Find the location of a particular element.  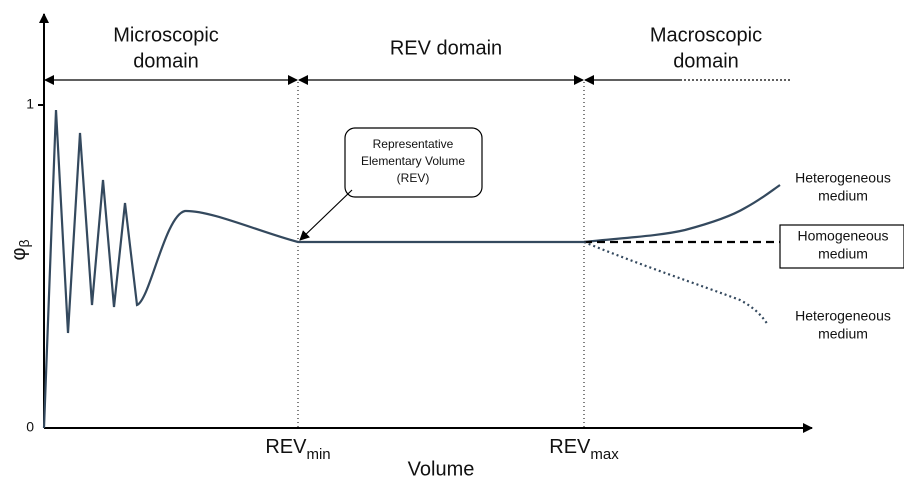

homogeneous-box is located at coordinates (841, 246).